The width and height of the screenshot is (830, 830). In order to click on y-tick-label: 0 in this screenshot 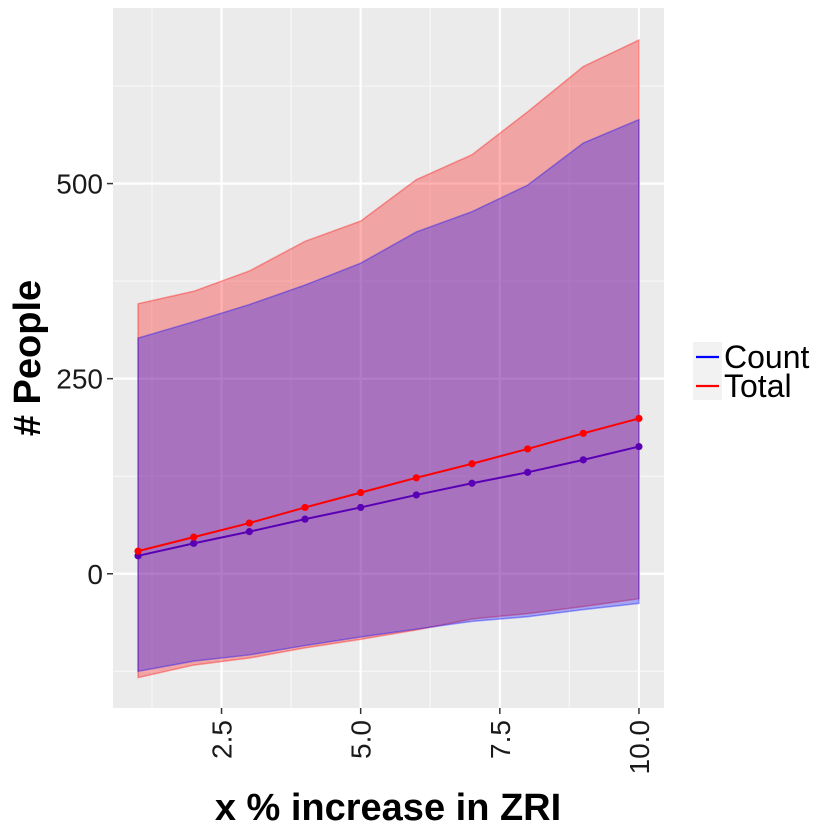, I will do `click(95, 574)`.